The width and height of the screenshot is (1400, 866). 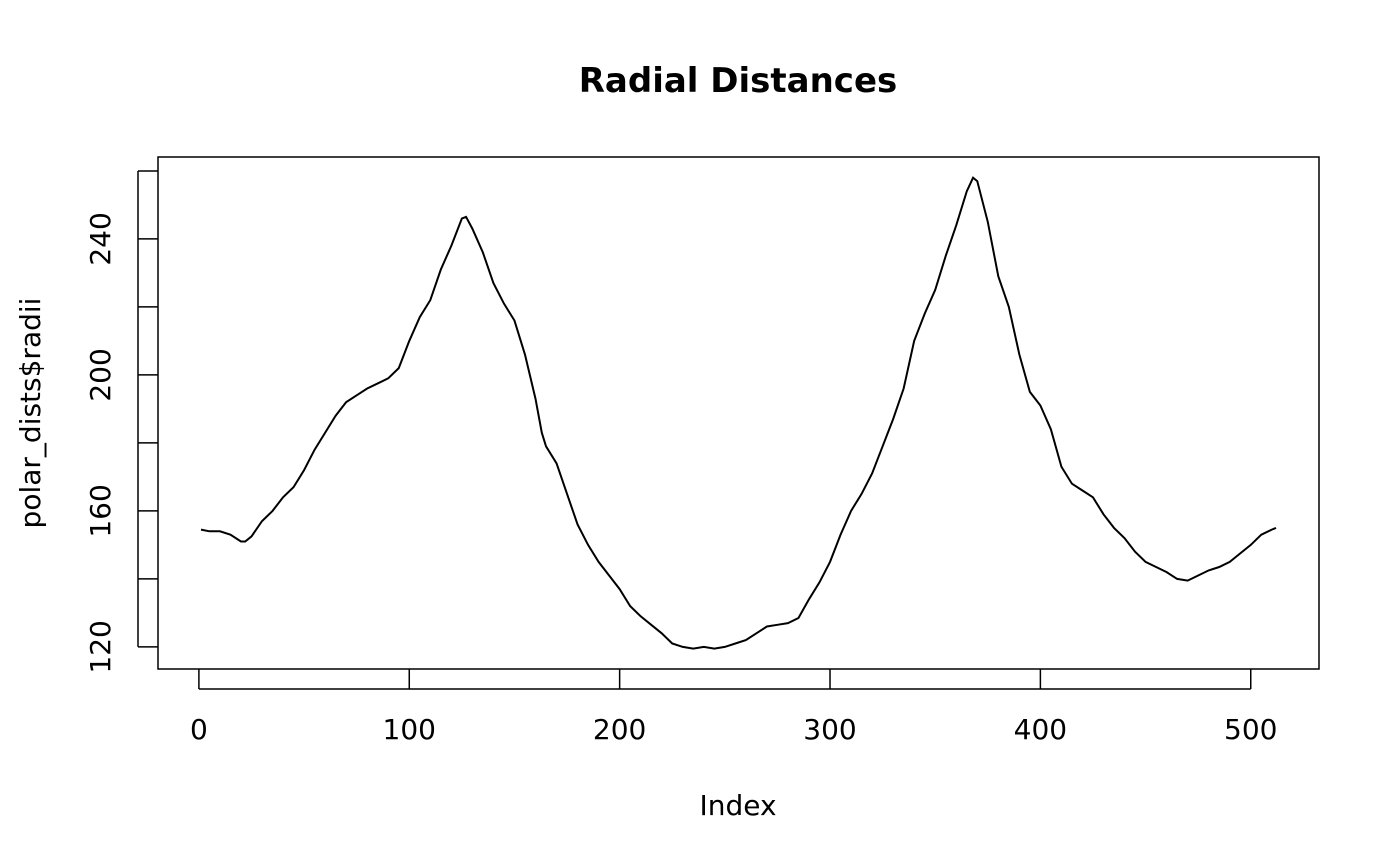 I want to click on chart-title: Radial Distances, so click(x=738, y=81).